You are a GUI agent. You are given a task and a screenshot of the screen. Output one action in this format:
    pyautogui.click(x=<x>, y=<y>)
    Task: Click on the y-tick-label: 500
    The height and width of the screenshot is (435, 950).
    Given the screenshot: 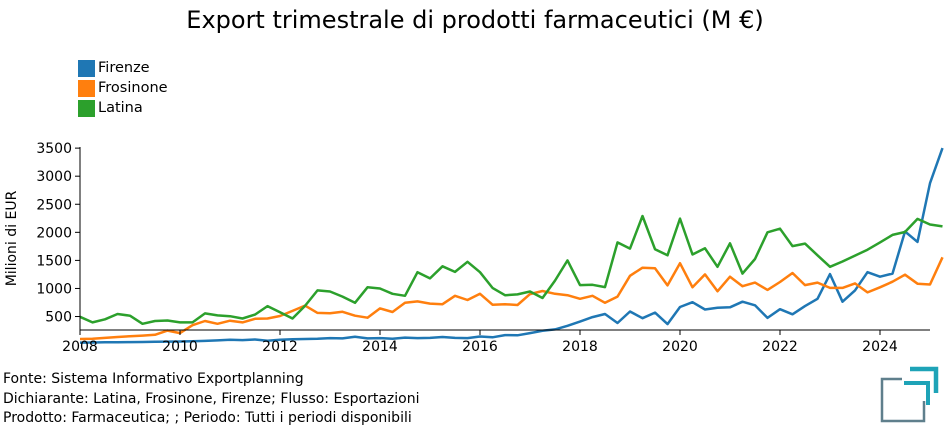 What is the action you would take?
    pyautogui.click(x=58, y=318)
    